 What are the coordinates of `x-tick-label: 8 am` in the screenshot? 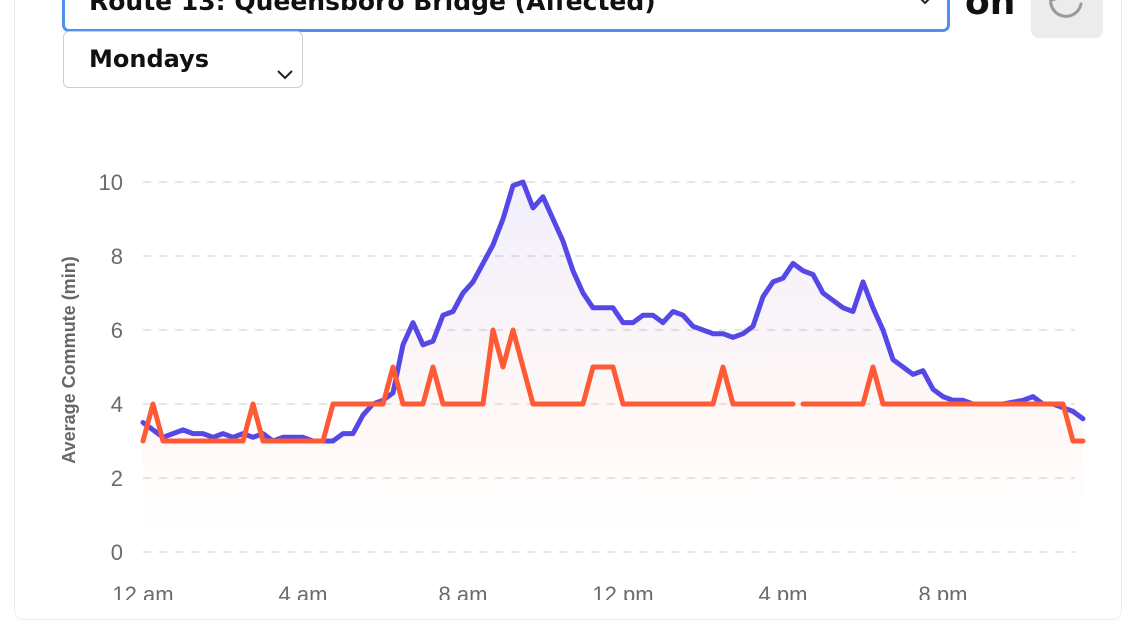 It's located at (463, 591).